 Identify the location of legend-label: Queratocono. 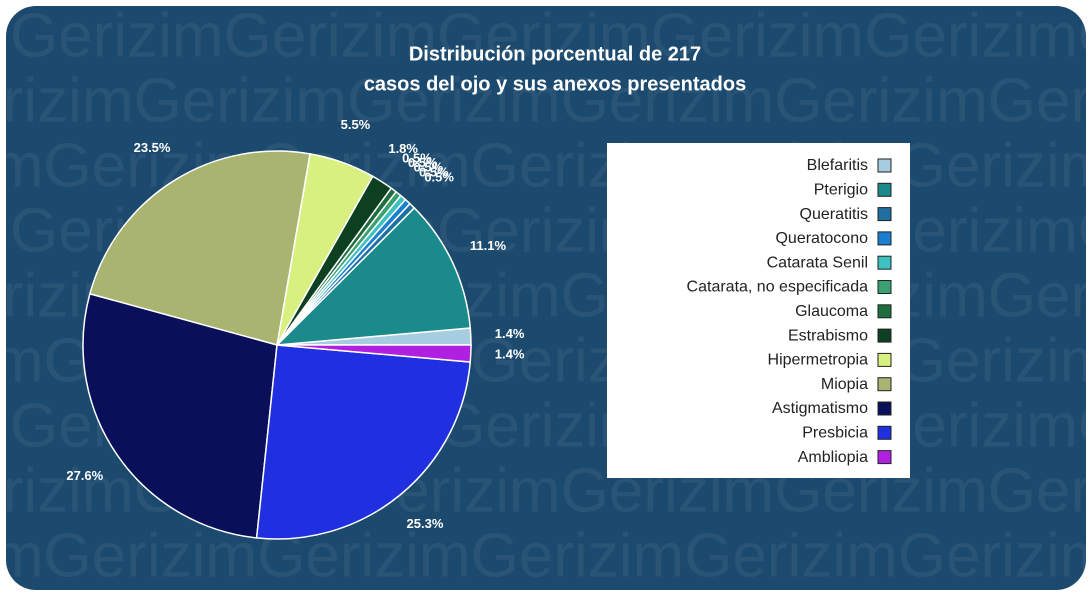
(821, 238).